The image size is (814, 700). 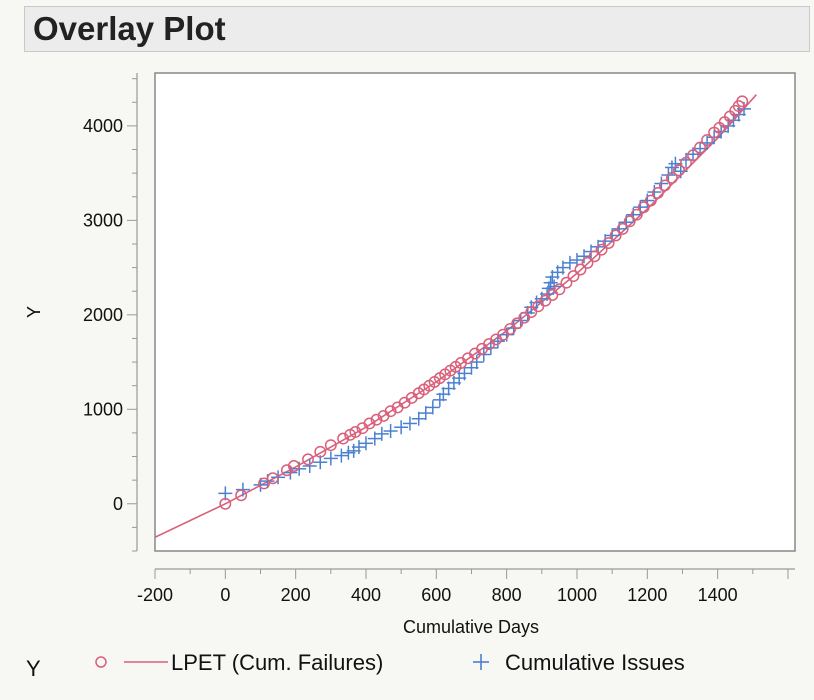 What do you see at coordinates (33, 668) in the screenshot?
I see `legend-group-label: Y` at bounding box center [33, 668].